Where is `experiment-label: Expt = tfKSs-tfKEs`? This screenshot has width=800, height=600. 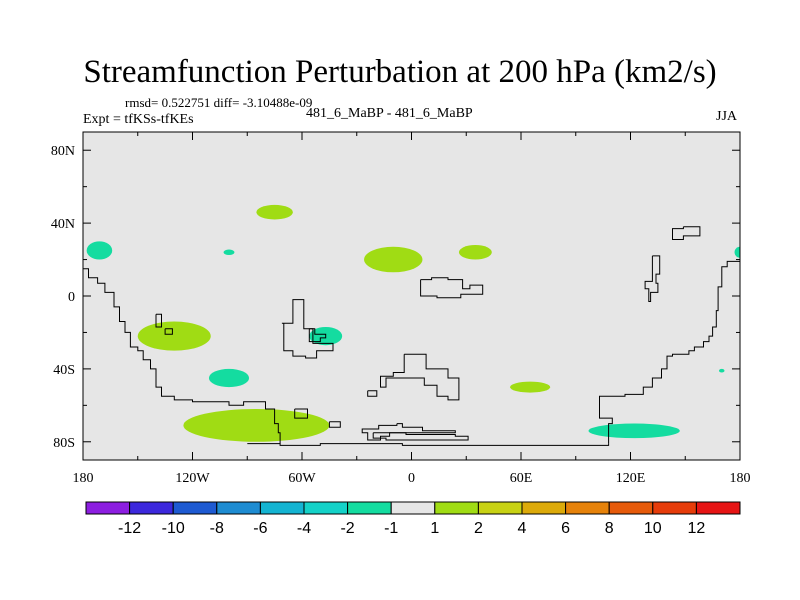
experiment-label: Expt = tfKSs-tfKEs is located at coordinates (138, 119).